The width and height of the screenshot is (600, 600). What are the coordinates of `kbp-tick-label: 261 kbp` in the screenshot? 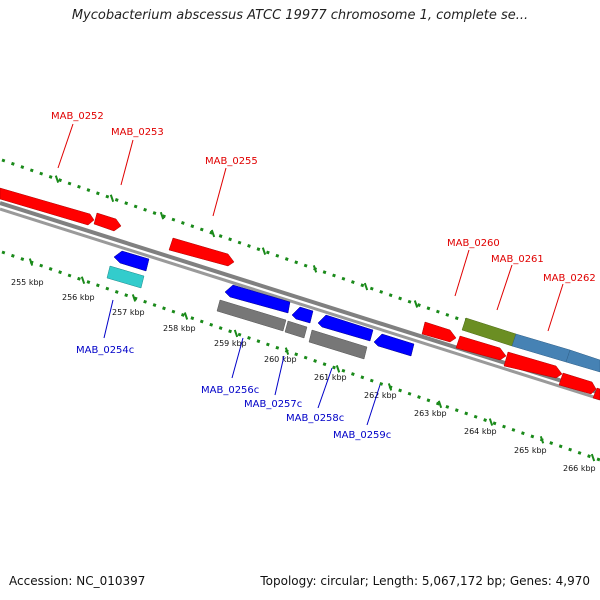 It's located at (330, 377).